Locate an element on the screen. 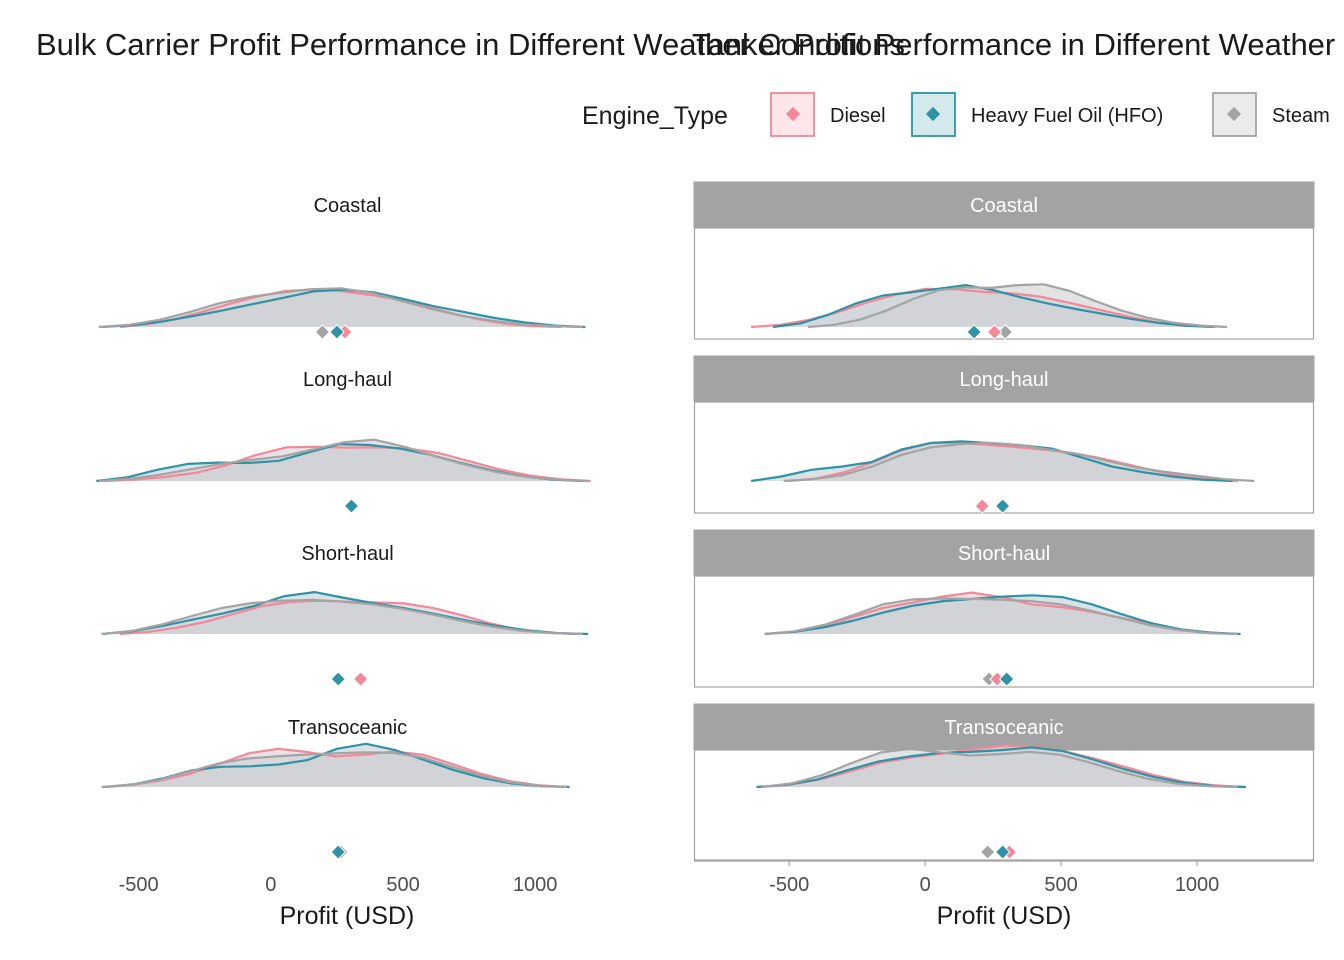 The height and width of the screenshot is (960, 1344). bulk-short-haul-steam-density-line is located at coordinates (342, 617).